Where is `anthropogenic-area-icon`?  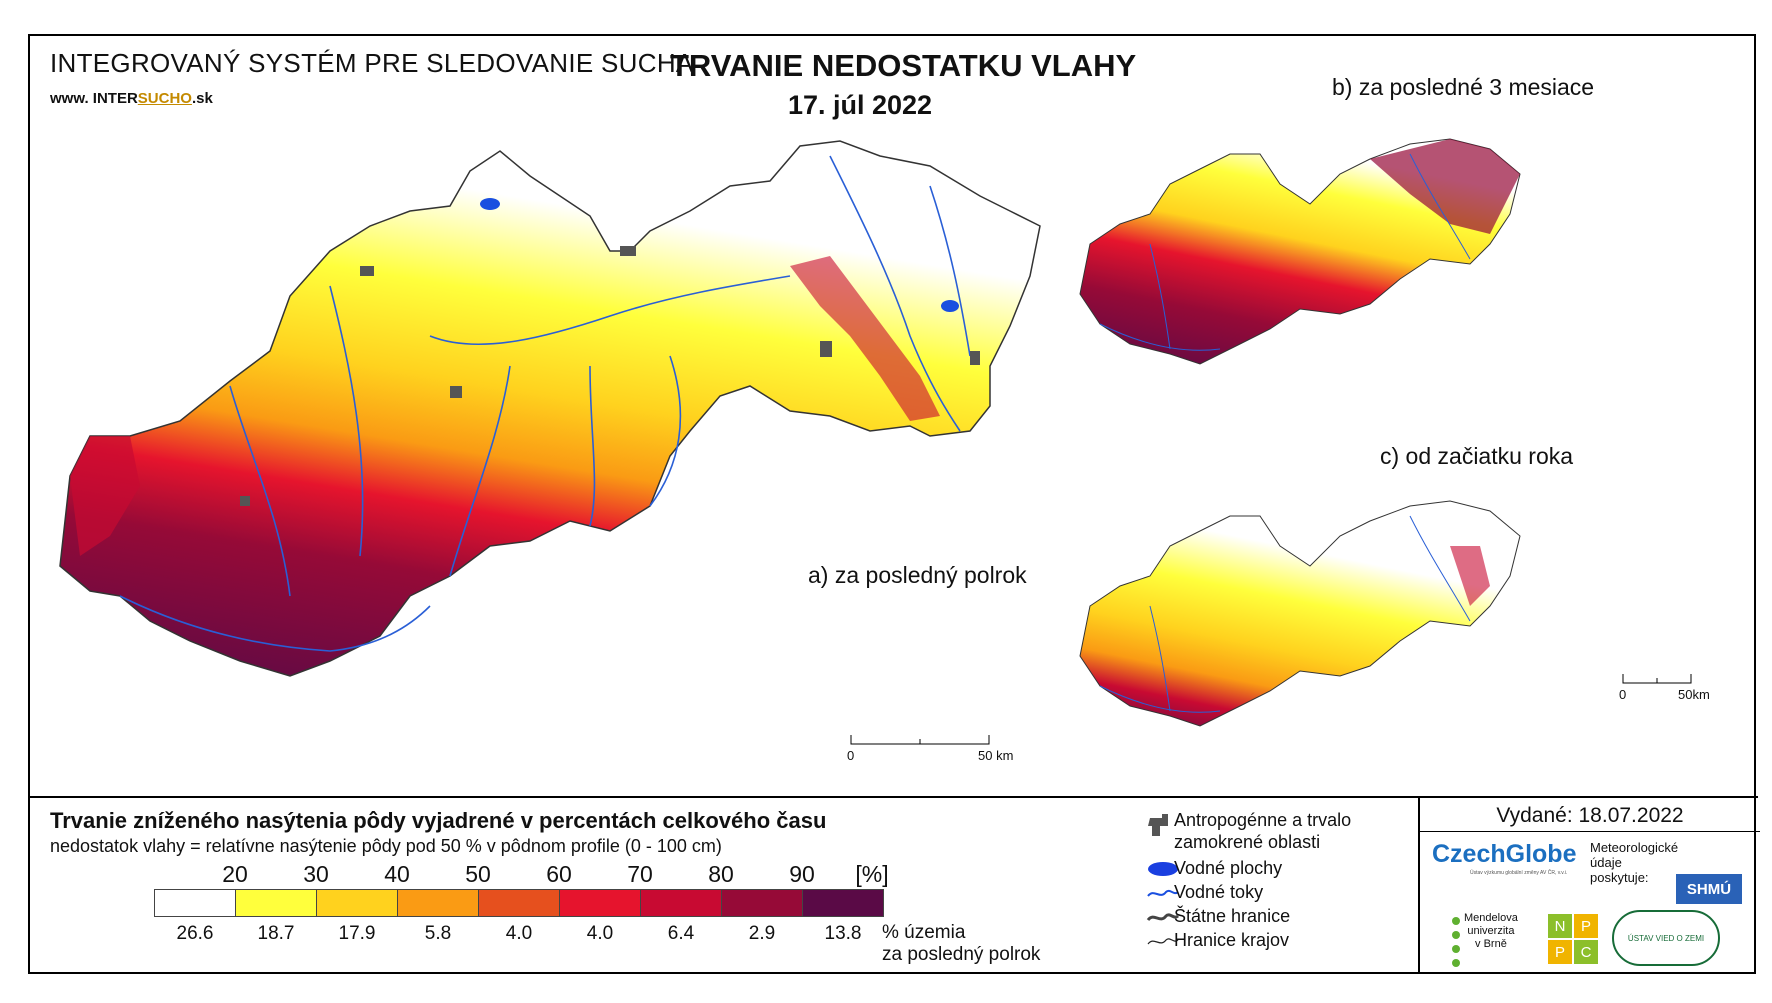
anthropogenic-area-icon is located at coordinates (1158, 825).